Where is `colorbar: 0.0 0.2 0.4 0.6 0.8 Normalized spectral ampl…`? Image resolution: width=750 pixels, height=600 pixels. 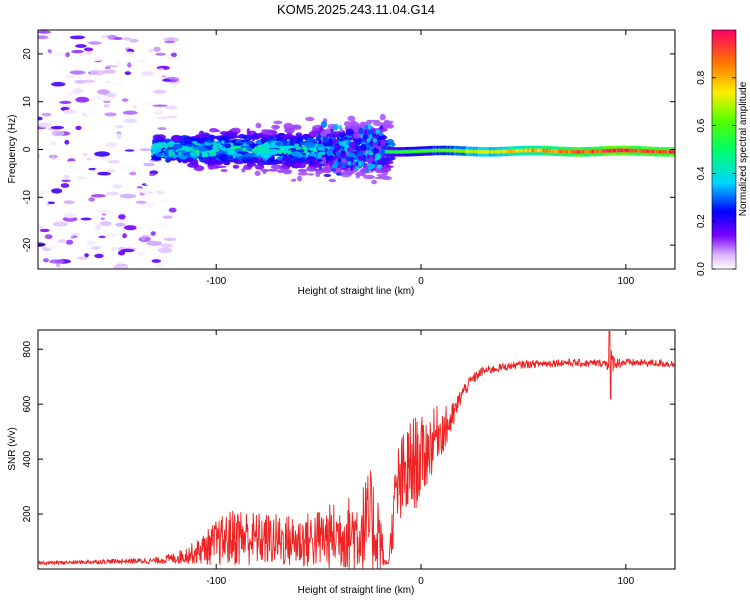
colorbar: 0.0 0.2 0.4 0.6 0.8 Normalized spectral ampl… is located at coordinates (722, 152).